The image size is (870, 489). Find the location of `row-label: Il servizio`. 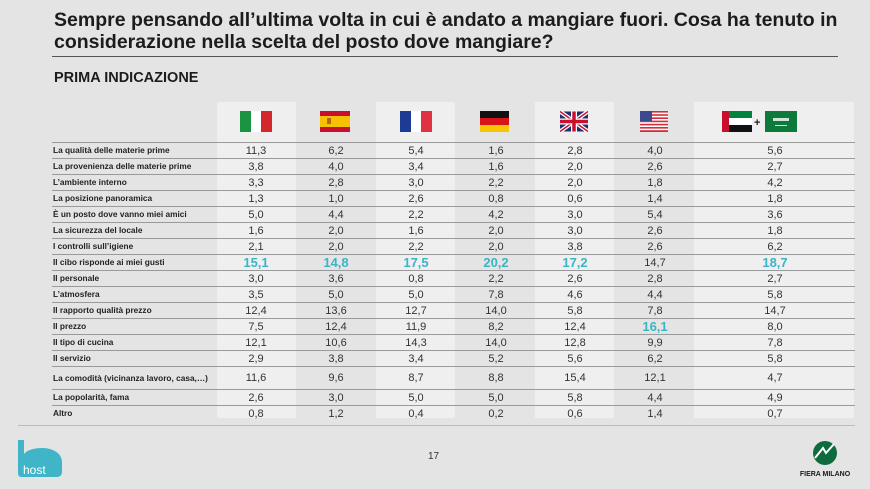

row-label: Il servizio is located at coordinates (72, 358).